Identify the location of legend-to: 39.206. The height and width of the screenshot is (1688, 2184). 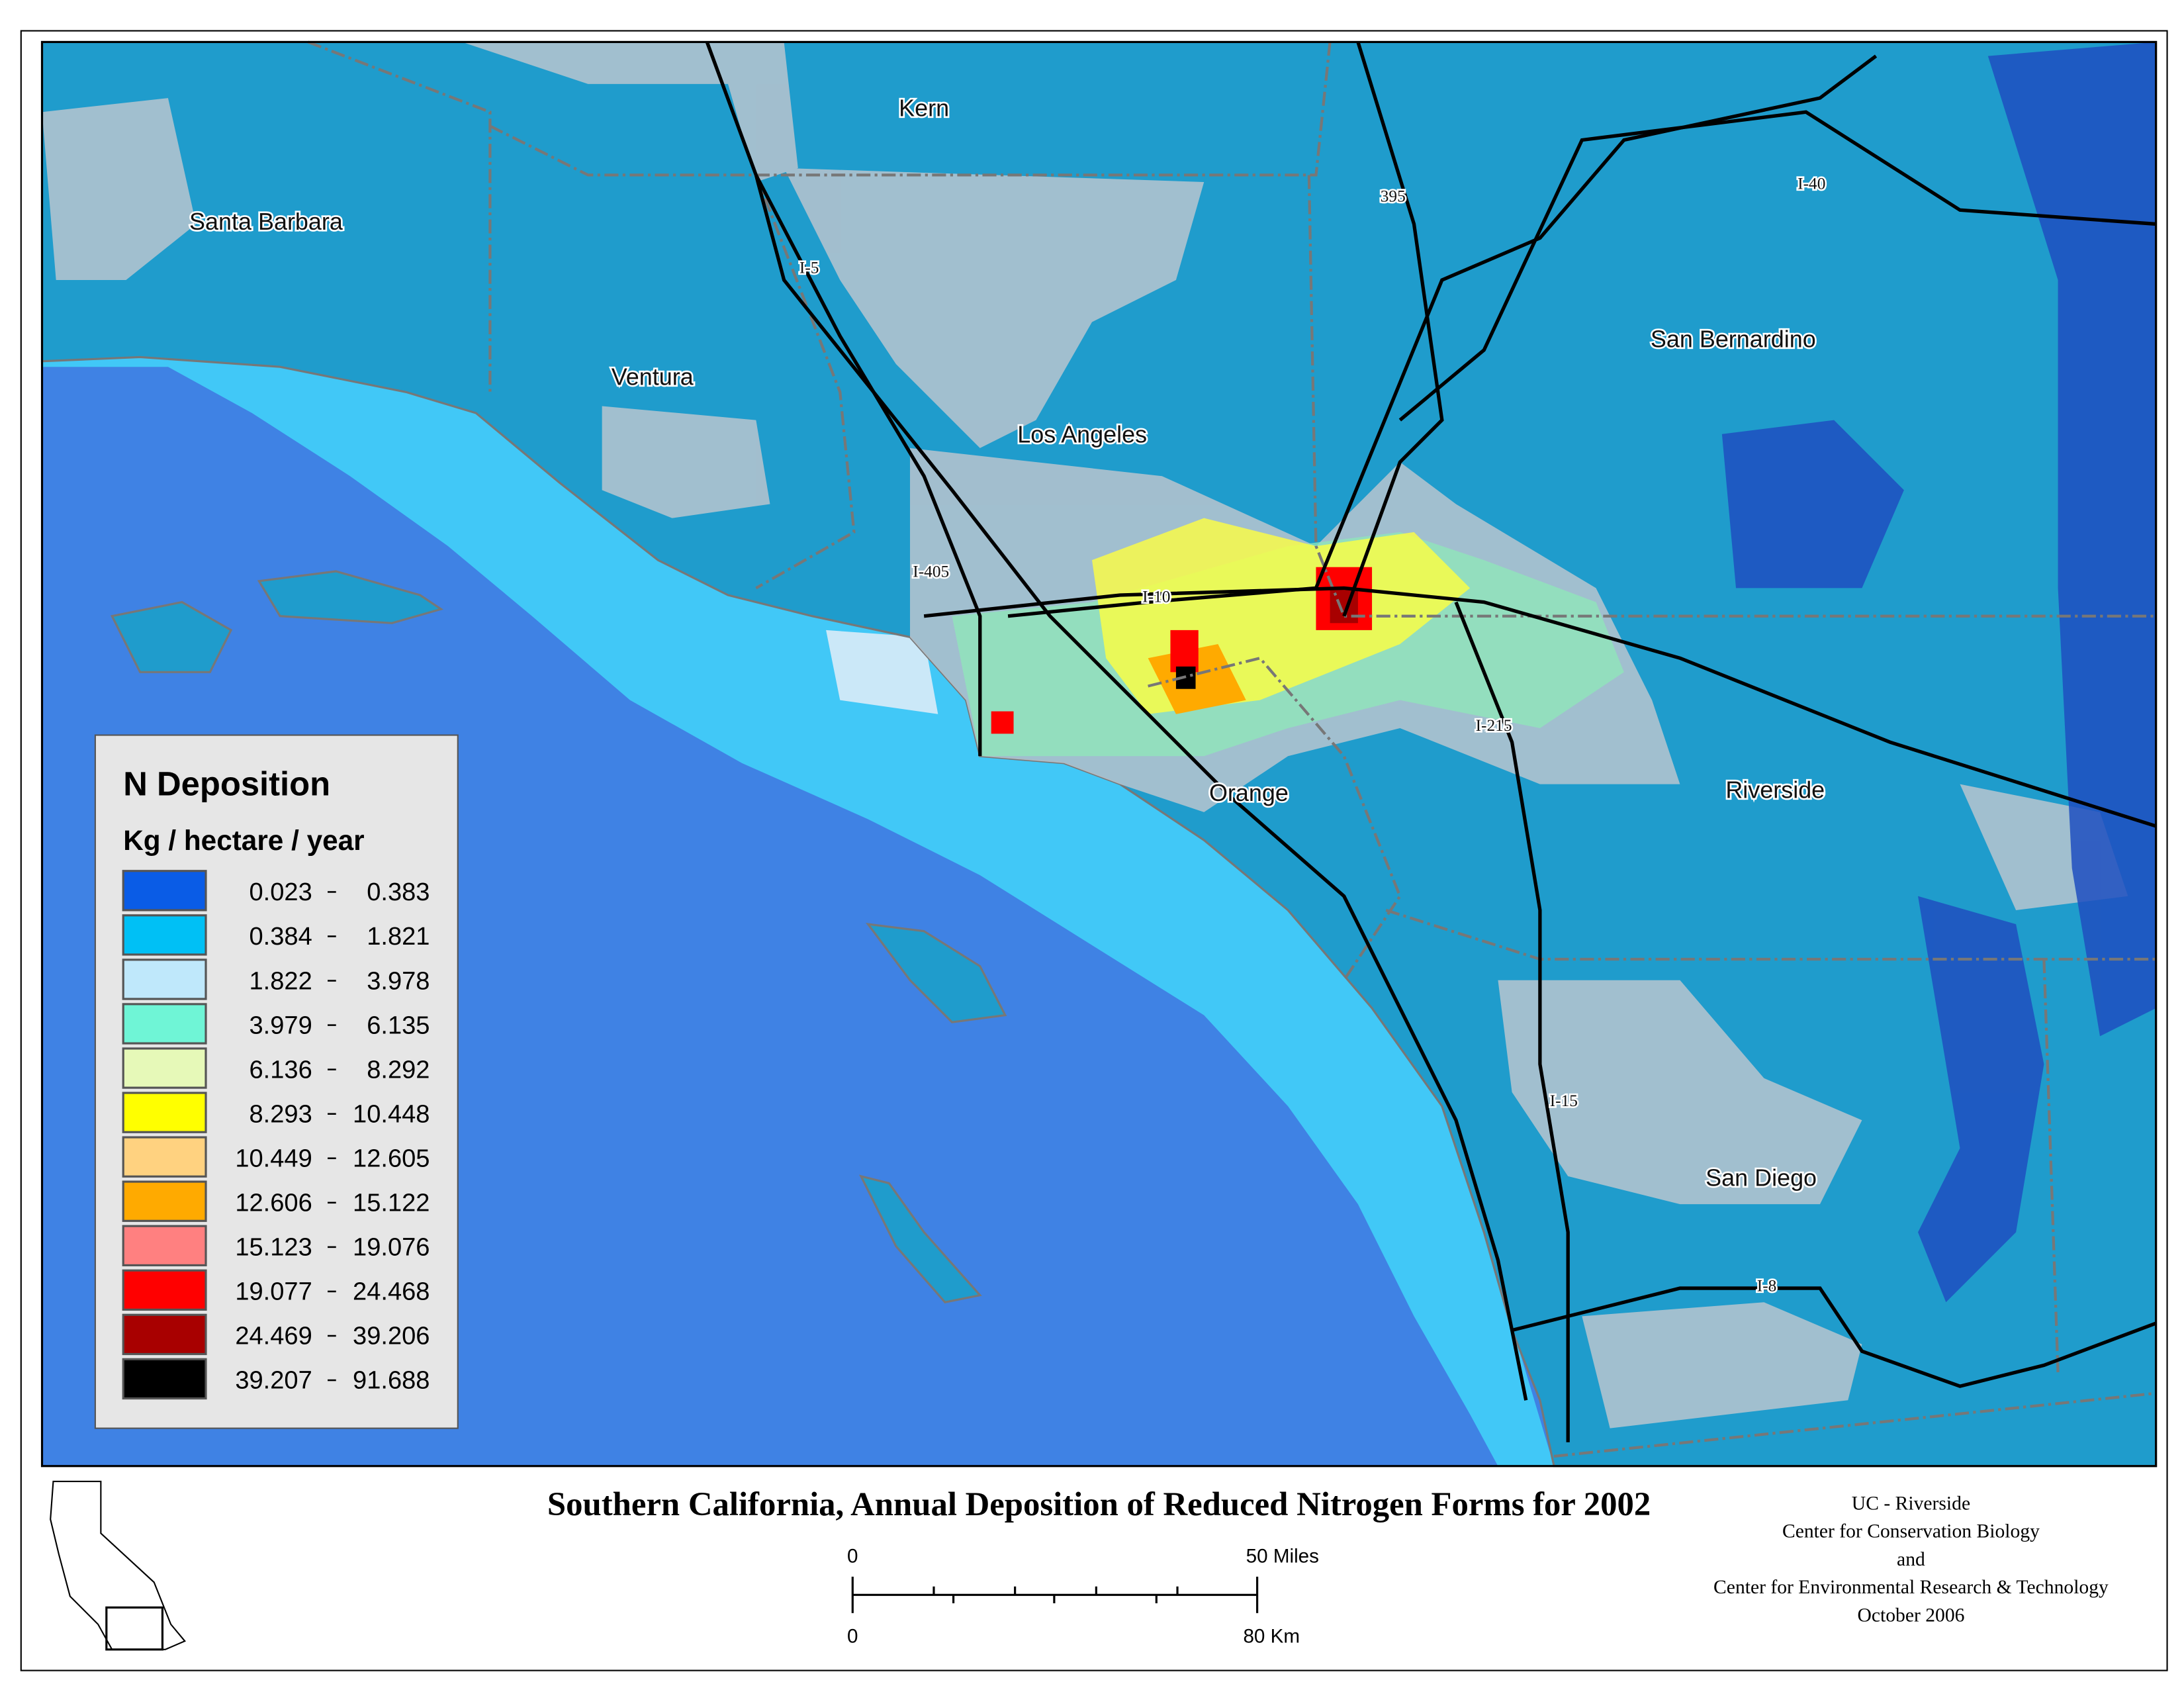
(392, 1336).